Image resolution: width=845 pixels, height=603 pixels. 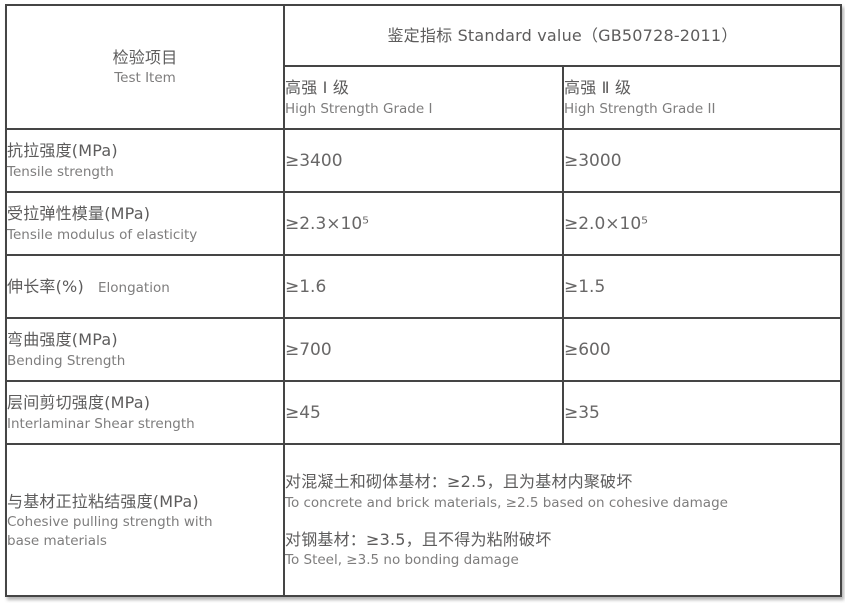 I want to click on note-steel-zh: 对钢基材：≥3.5，且不得为粘附破坏, so click(x=418, y=539).